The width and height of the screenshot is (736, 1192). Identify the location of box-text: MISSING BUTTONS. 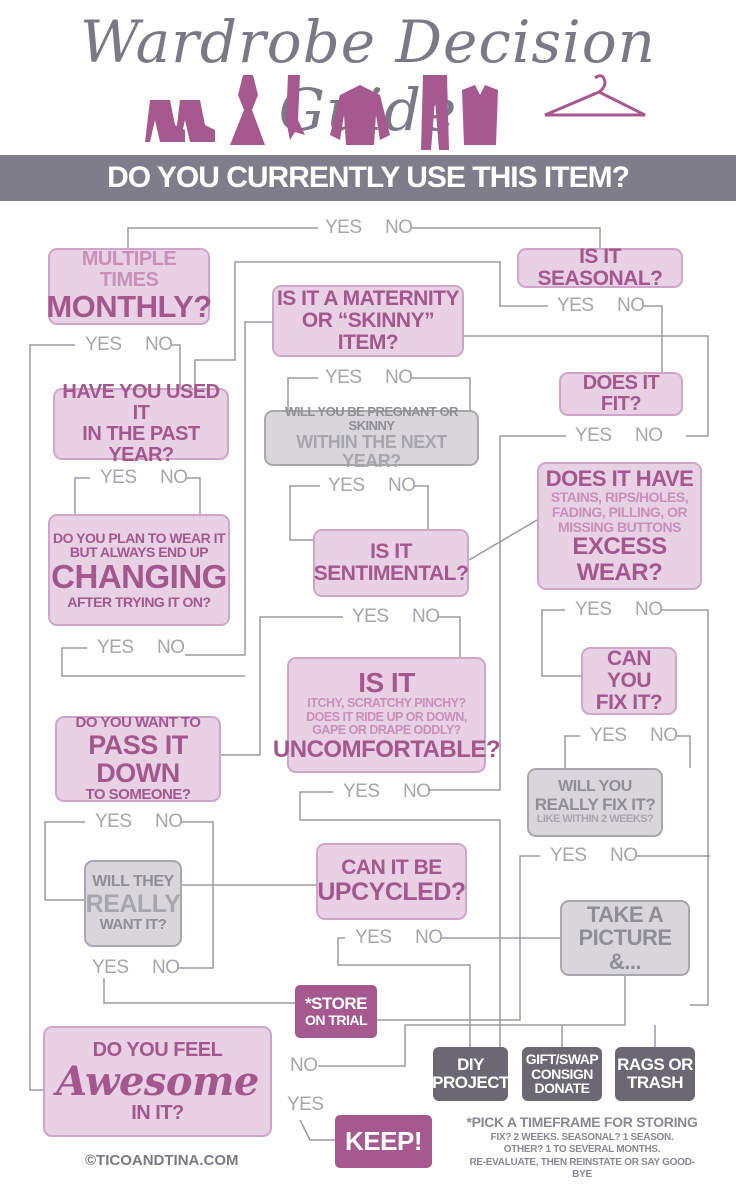
(619, 526).